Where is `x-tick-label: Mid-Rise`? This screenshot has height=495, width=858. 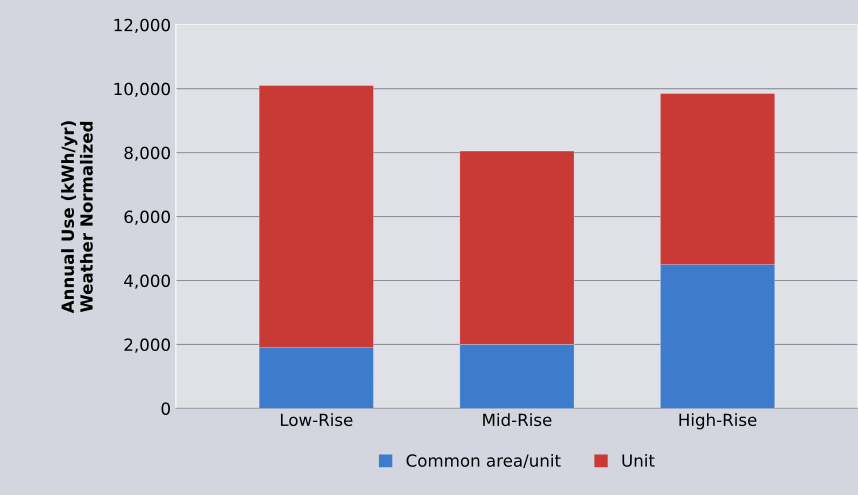
x-tick-label: Mid-Rise is located at coordinates (517, 419).